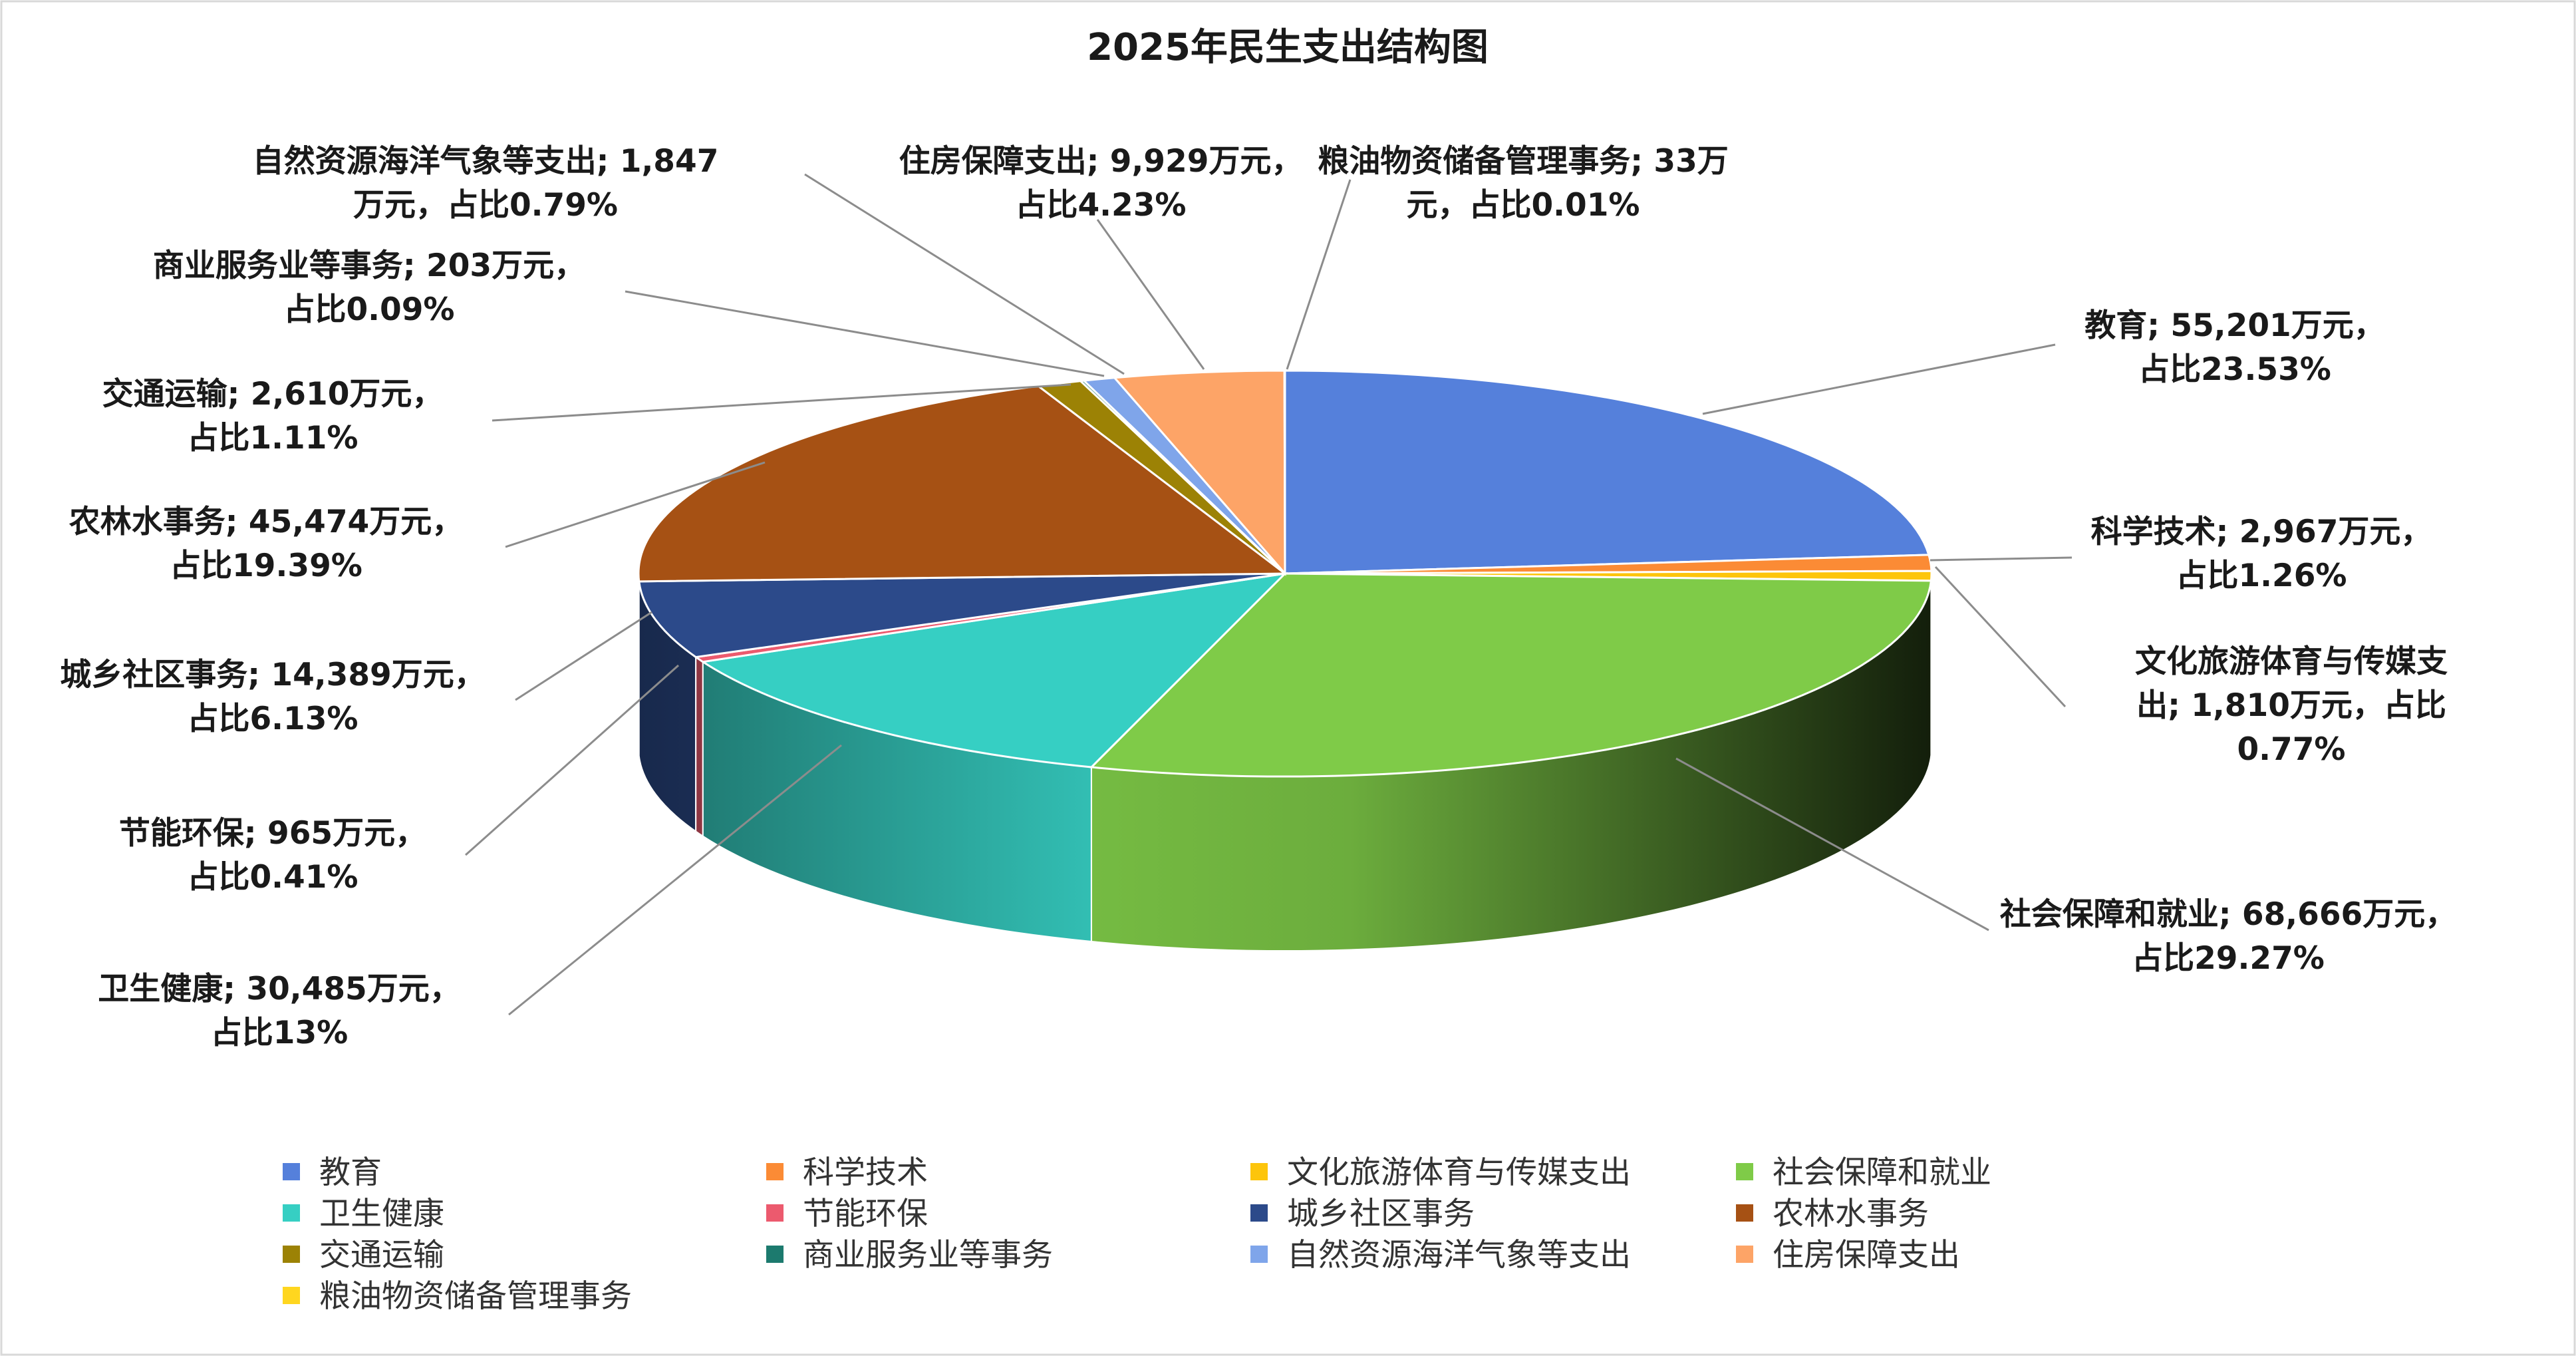 The width and height of the screenshot is (2576, 1356). What do you see at coordinates (369, 309) in the screenshot?
I see `data-label-10: 占比0.09%` at bounding box center [369, 309].